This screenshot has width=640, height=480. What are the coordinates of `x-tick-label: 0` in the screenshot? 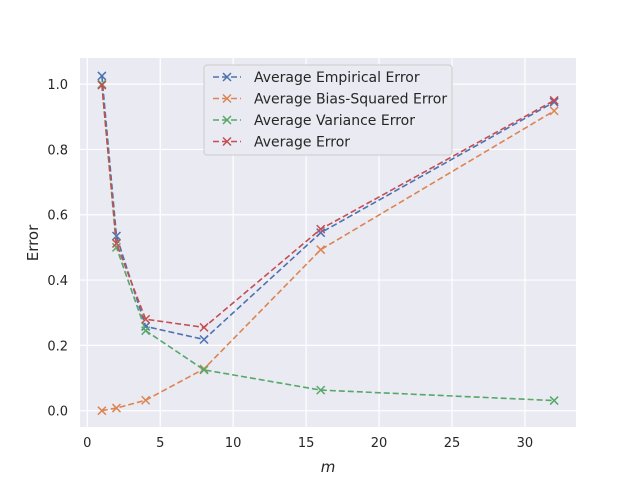 It's located at (87, 443).